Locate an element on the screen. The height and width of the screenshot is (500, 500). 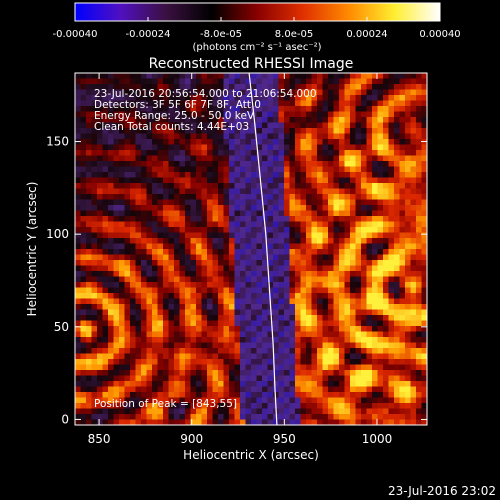
x-axis-label: Heliocentric X (arcsec) is located at coordinates (251, 455).